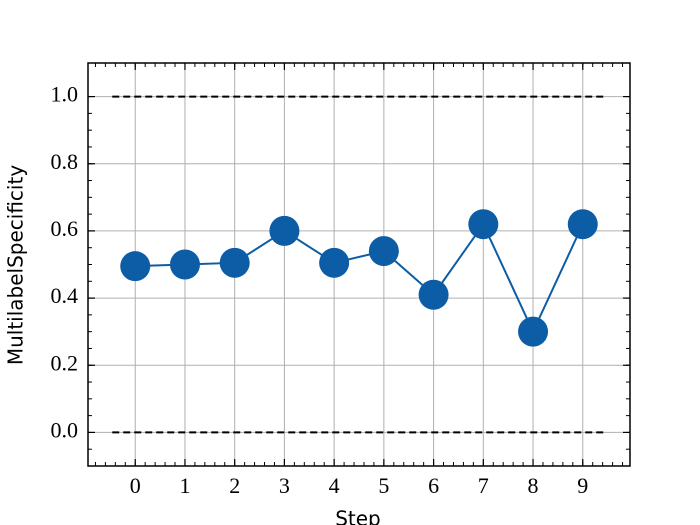 This screenshot has width=700, height=525. What do you see at coordinates (358, 516) in the screenshot?
I see `x-axis-label: Step` at bounding box center [358, 516].